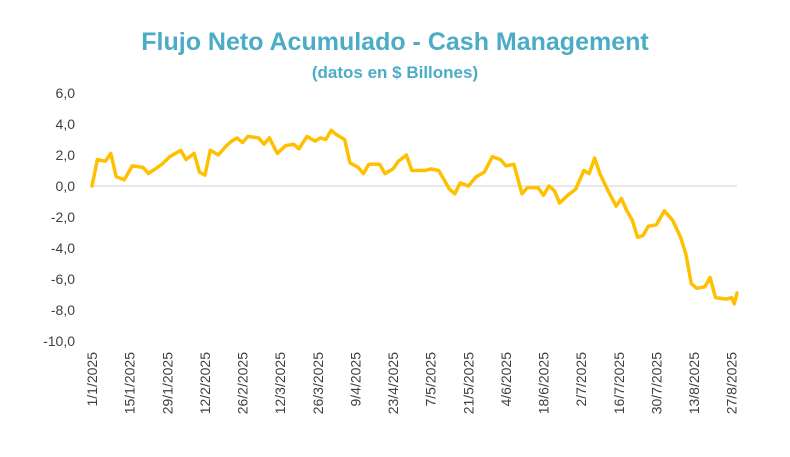 The width and height of the screenshot is (790, 457). I want to click on x-tick-label: 15/1/2025, so click(130, 383).